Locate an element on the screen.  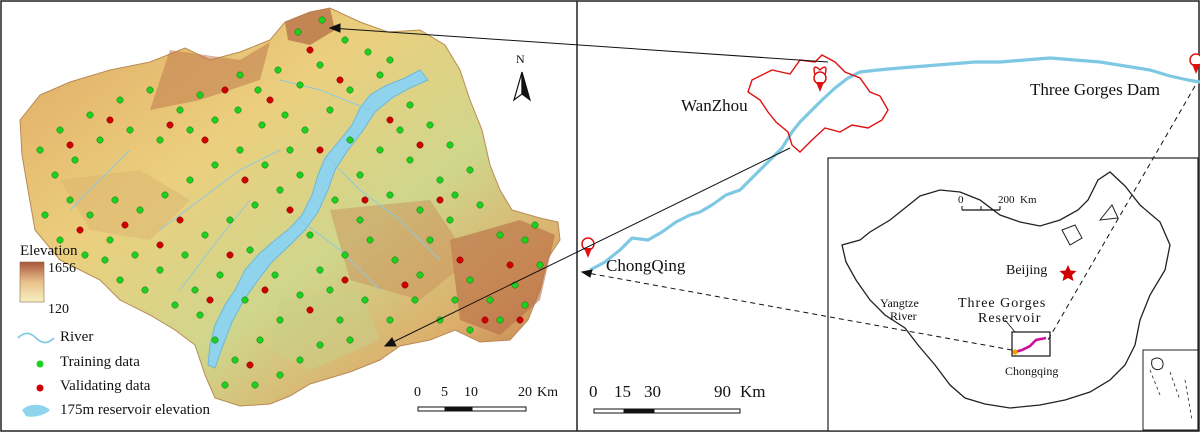
north-arrow-icon is located at coordinates (522, 86).